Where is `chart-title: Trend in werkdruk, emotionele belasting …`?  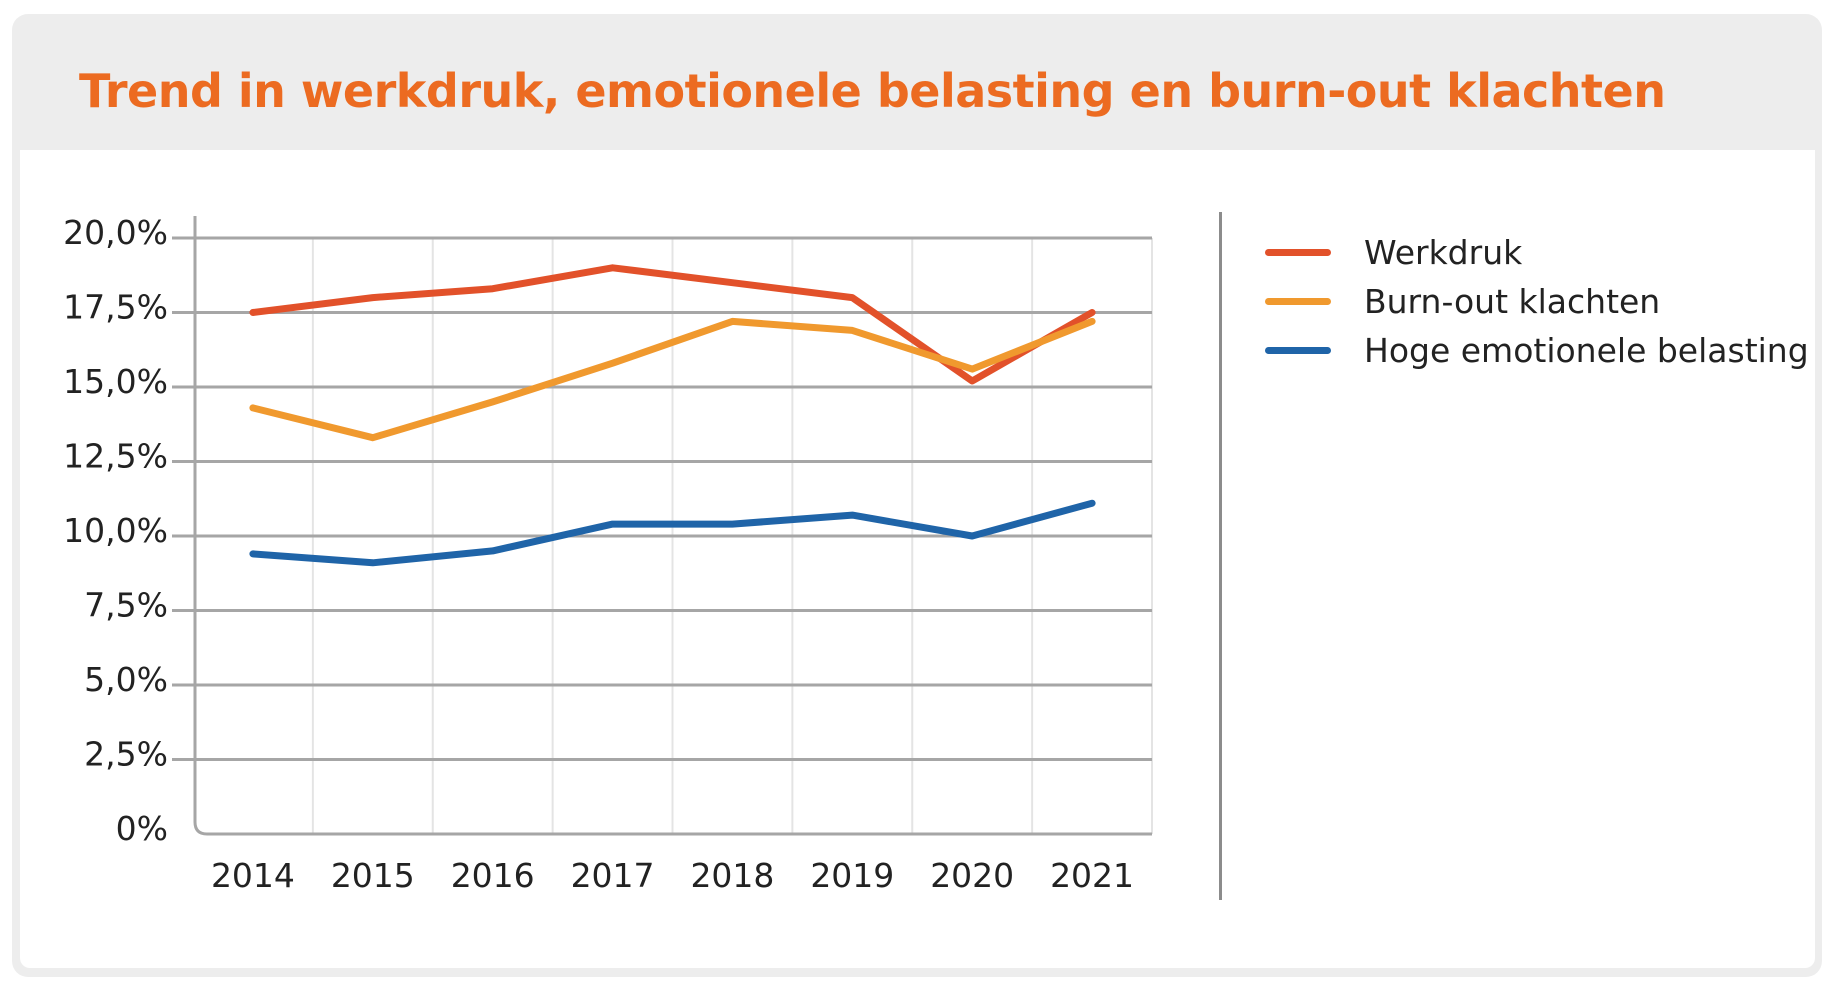 chart-title: Trend in werkdruk, emotionele belasting … is located at coordinates (872, 91).